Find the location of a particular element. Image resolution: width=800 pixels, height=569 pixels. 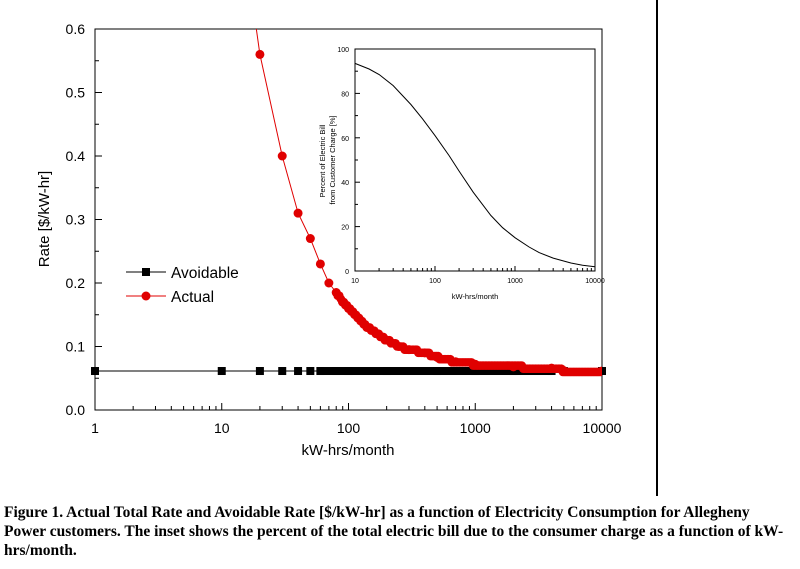

page-divider-line is located at coordinates (657, 248).